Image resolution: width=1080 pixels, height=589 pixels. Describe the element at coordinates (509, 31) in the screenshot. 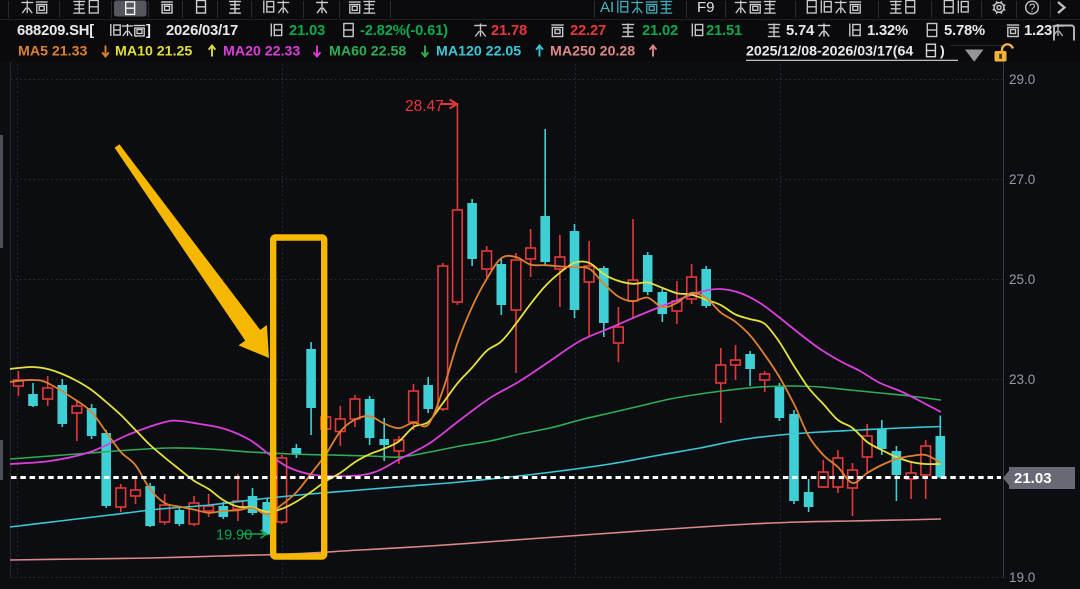

I see `svg-text: 21.78` at that location.